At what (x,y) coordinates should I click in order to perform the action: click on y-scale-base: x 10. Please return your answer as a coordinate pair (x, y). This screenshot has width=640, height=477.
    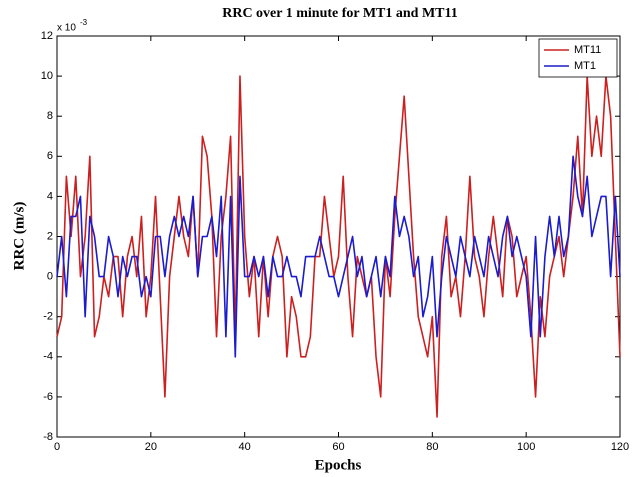
    Looking at the image, I should click on (66, 28).